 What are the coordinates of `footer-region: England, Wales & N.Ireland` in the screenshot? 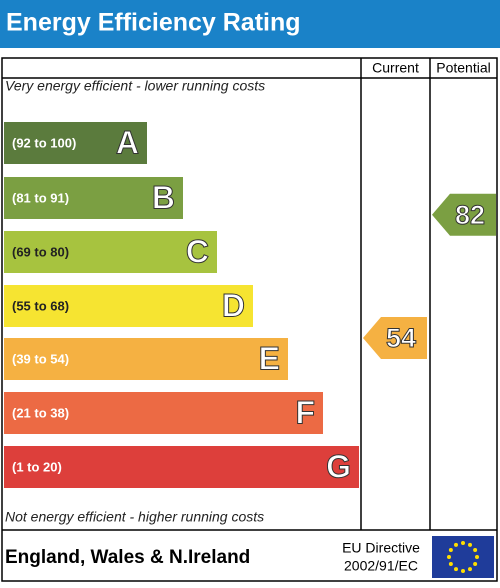 It's located at (127, 557).